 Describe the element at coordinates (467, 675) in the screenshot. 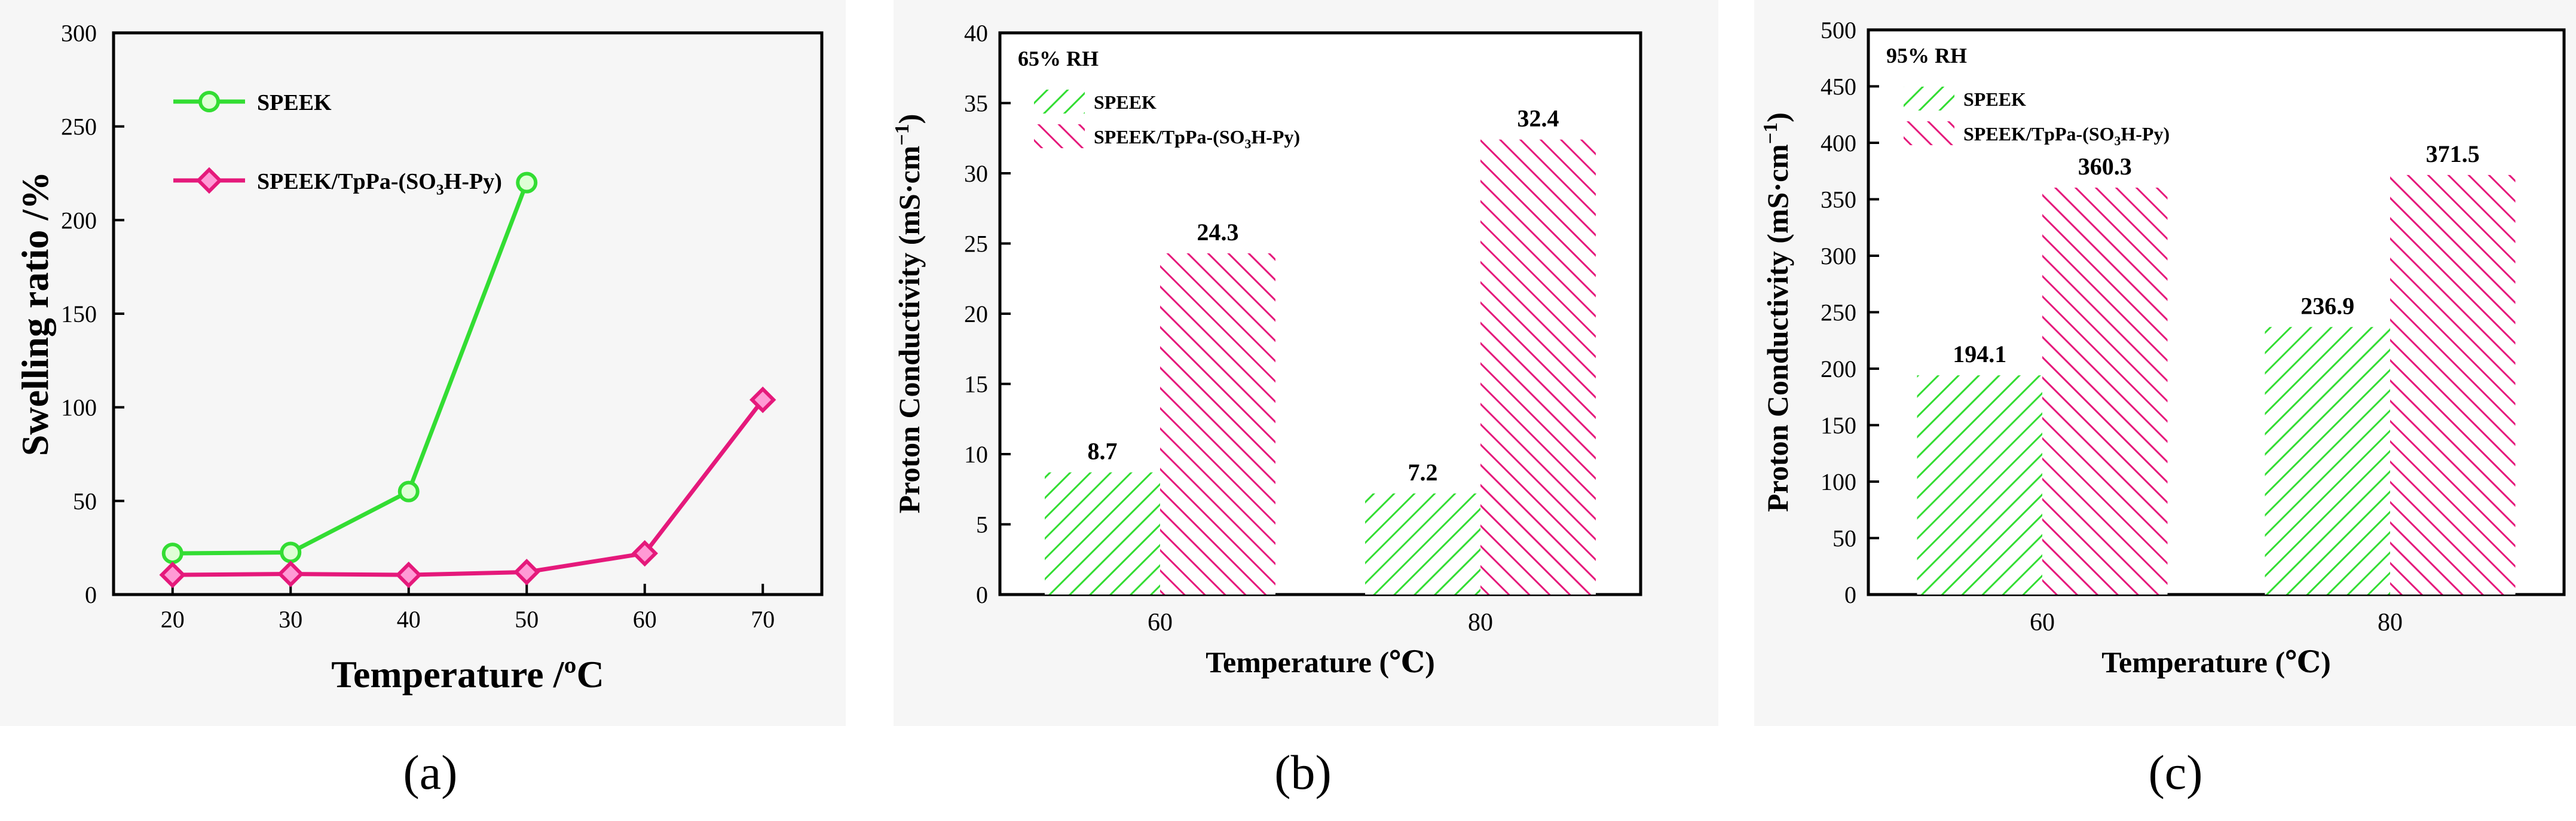

I see `x-axis-title: Temperature /ºC` at that location.